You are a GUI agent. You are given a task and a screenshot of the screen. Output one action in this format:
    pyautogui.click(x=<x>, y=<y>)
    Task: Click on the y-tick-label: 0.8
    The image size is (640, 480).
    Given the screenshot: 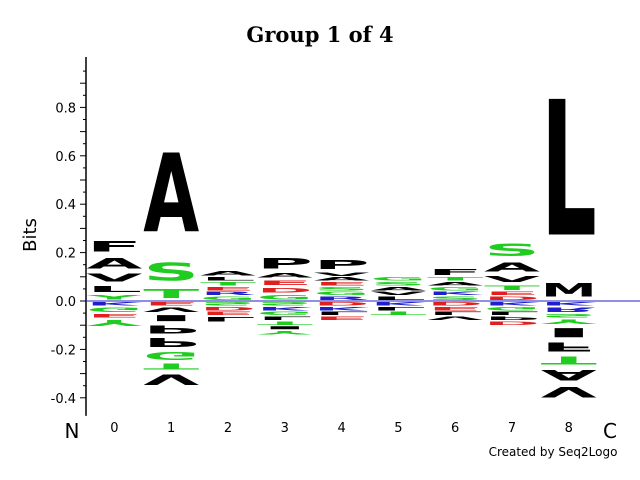 What is the action you would take?
    pyautogui.click(x=65, y=108)
    